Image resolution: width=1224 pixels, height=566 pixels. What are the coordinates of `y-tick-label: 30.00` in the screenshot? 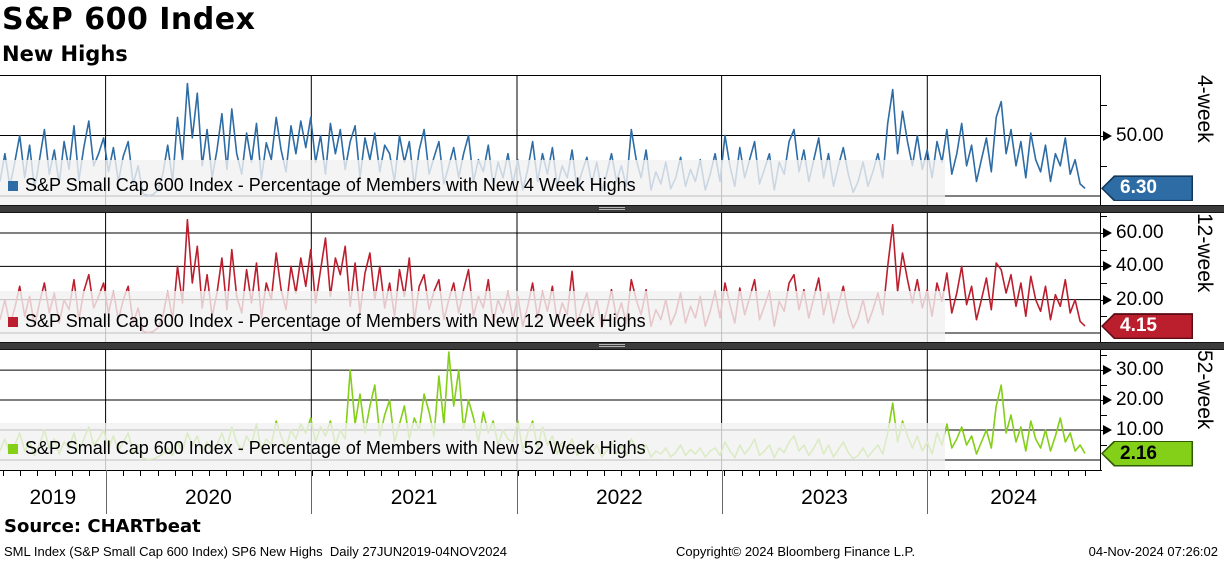 It's located at (1140, 370).